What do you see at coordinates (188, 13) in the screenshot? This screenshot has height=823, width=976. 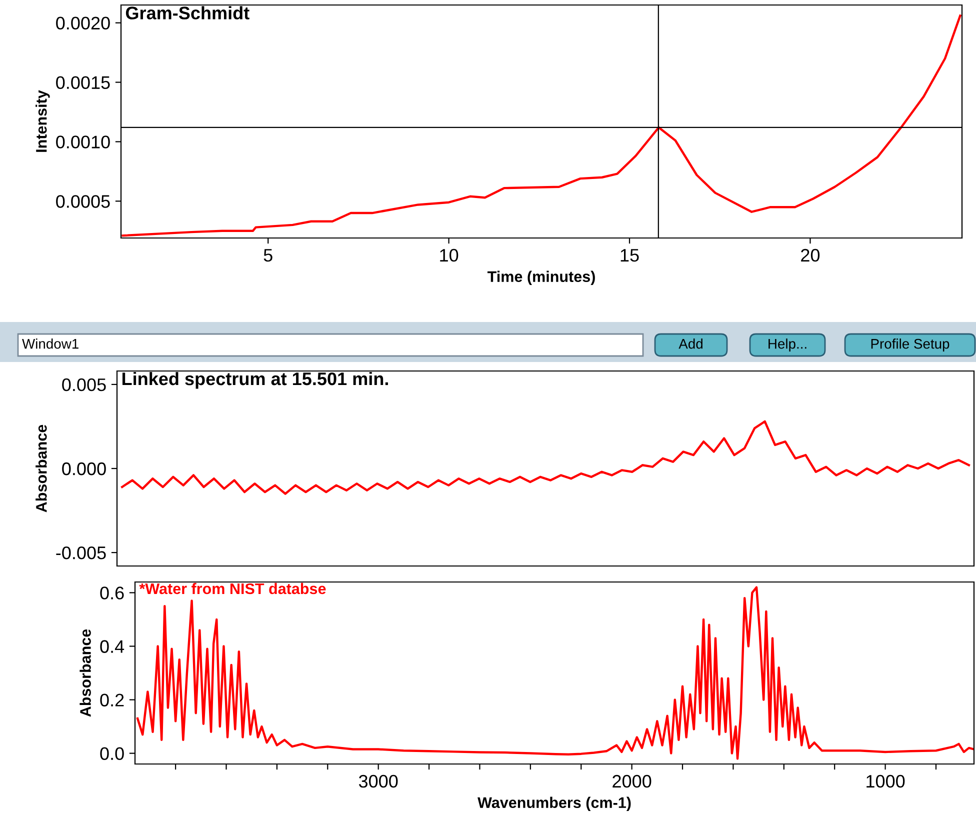 I see `chart-title: Gram-Schmidt` at bounding box center [188, 13].